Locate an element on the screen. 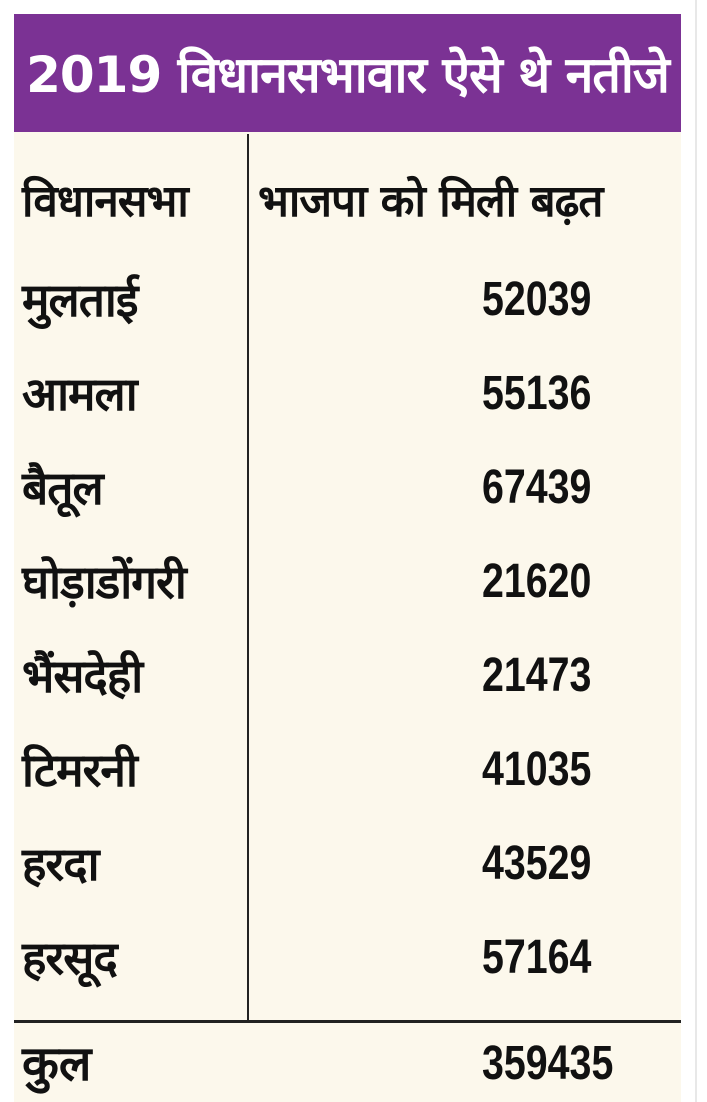 This screenshot has height=1102, width=707. row-lead-value: 57164 is located at coordinates (537, 957).